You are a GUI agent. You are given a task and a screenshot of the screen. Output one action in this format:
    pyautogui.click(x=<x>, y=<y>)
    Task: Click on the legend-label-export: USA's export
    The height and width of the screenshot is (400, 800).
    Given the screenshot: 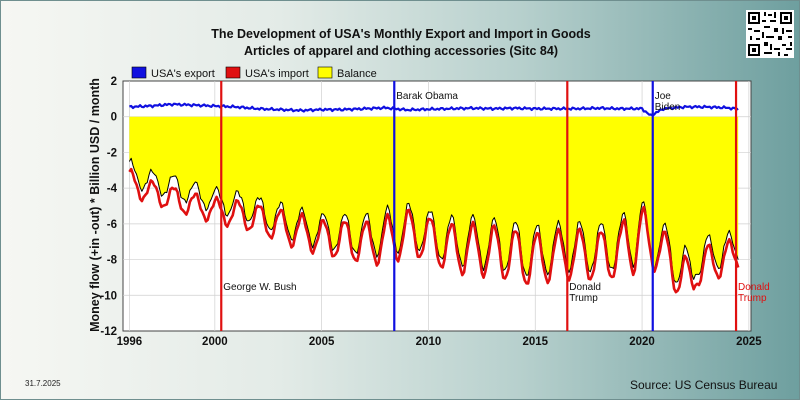 What is the action you would take?
    pyautogui.click(x=183, y=74)
    